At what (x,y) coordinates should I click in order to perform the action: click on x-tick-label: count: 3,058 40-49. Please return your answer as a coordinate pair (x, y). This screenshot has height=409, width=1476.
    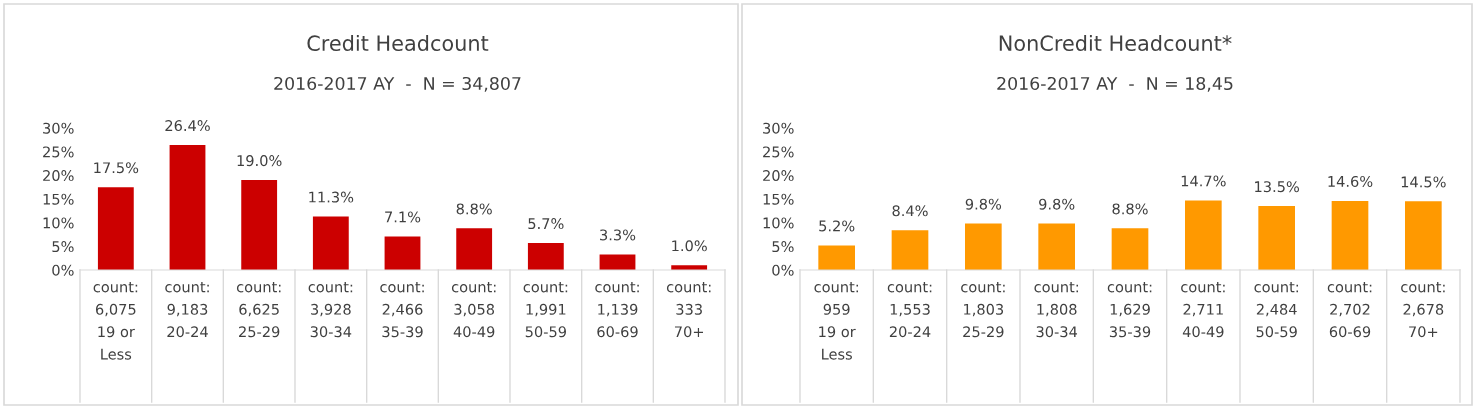
    Looking at the image, I should click on (473, 309).